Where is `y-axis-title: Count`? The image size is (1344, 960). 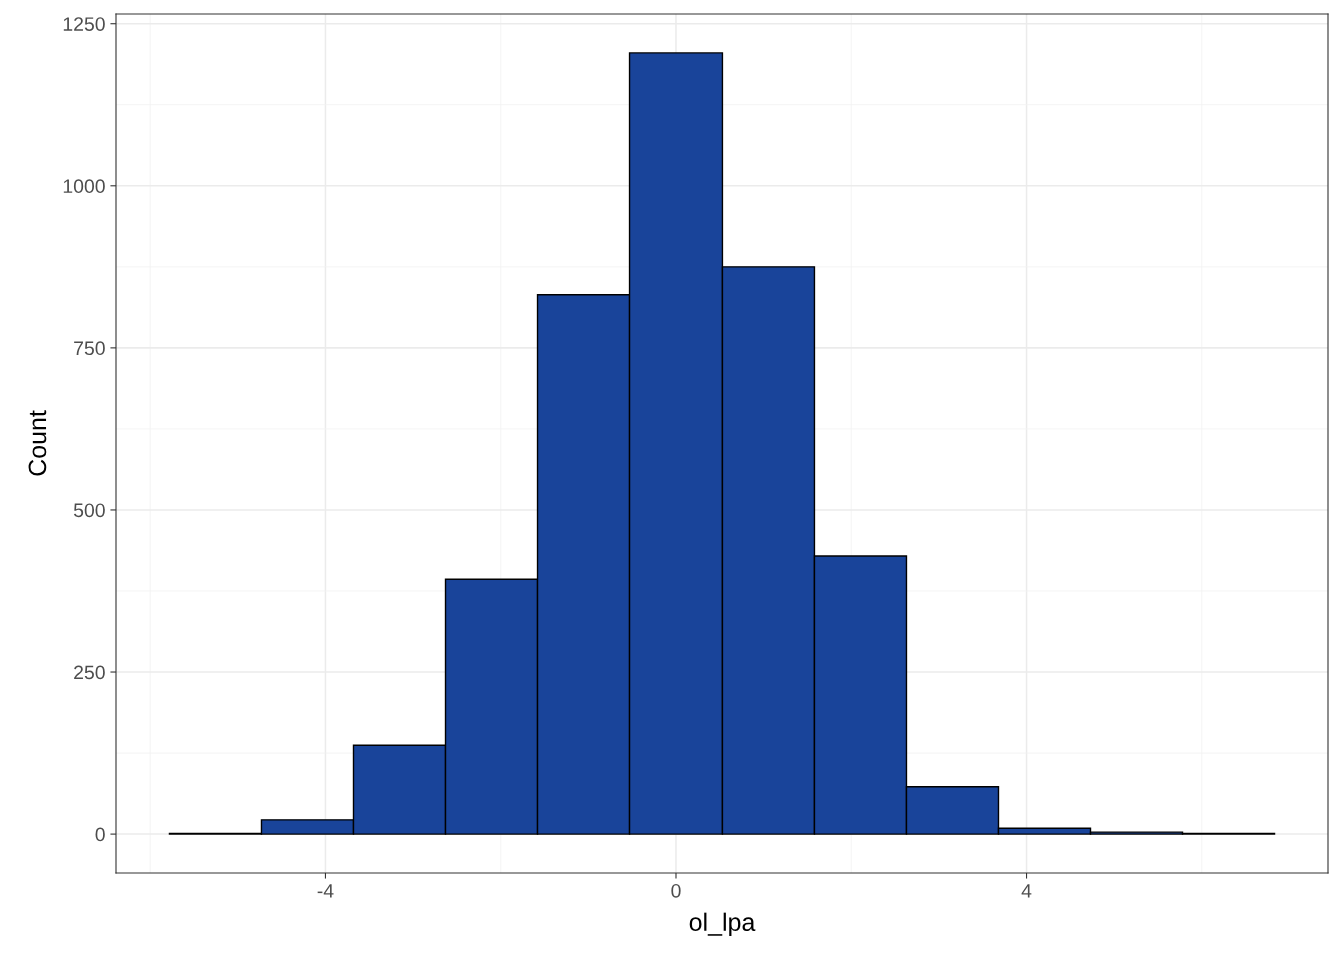
y-axis-title: Count is located at coordinates (37, 443).